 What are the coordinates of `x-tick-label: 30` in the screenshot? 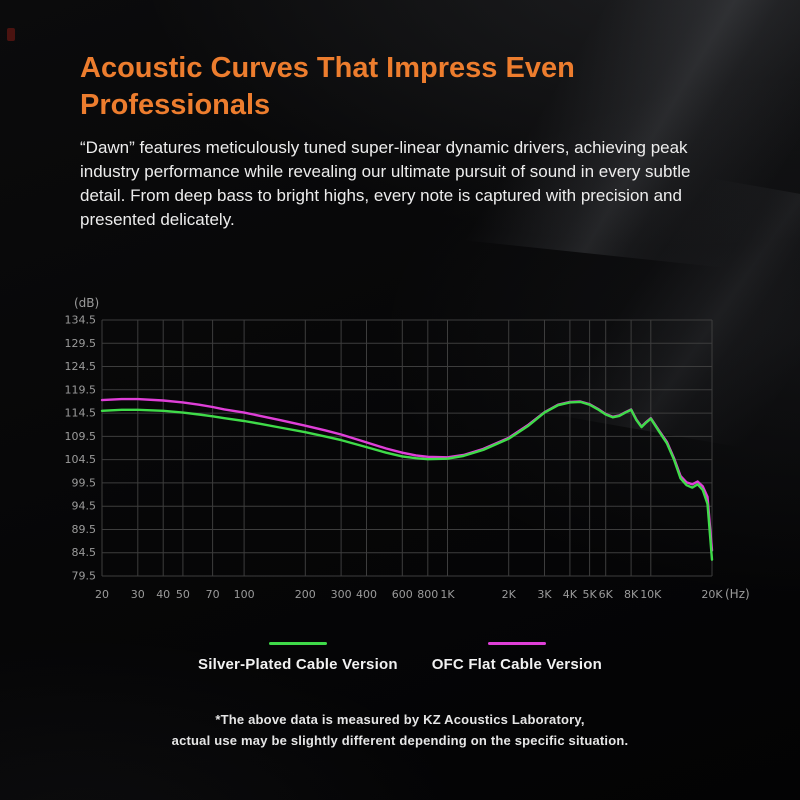 It's located at (138, 594).